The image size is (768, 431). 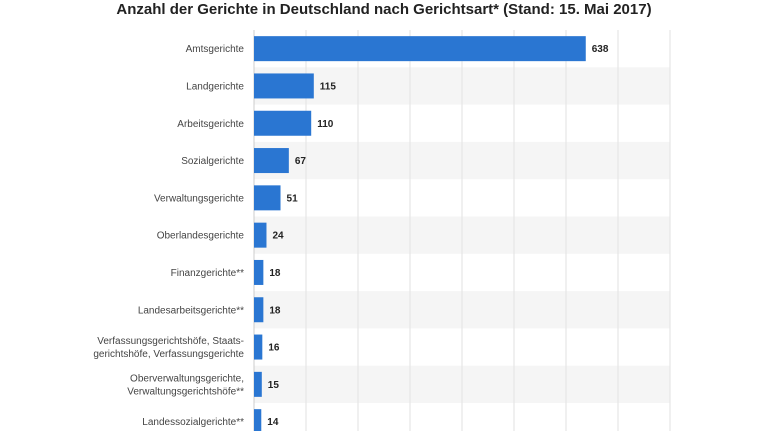 What do you see at coordinates (600, 49) in the screenshot?
I see `data-label: 638` at bounding box center [600, 49].